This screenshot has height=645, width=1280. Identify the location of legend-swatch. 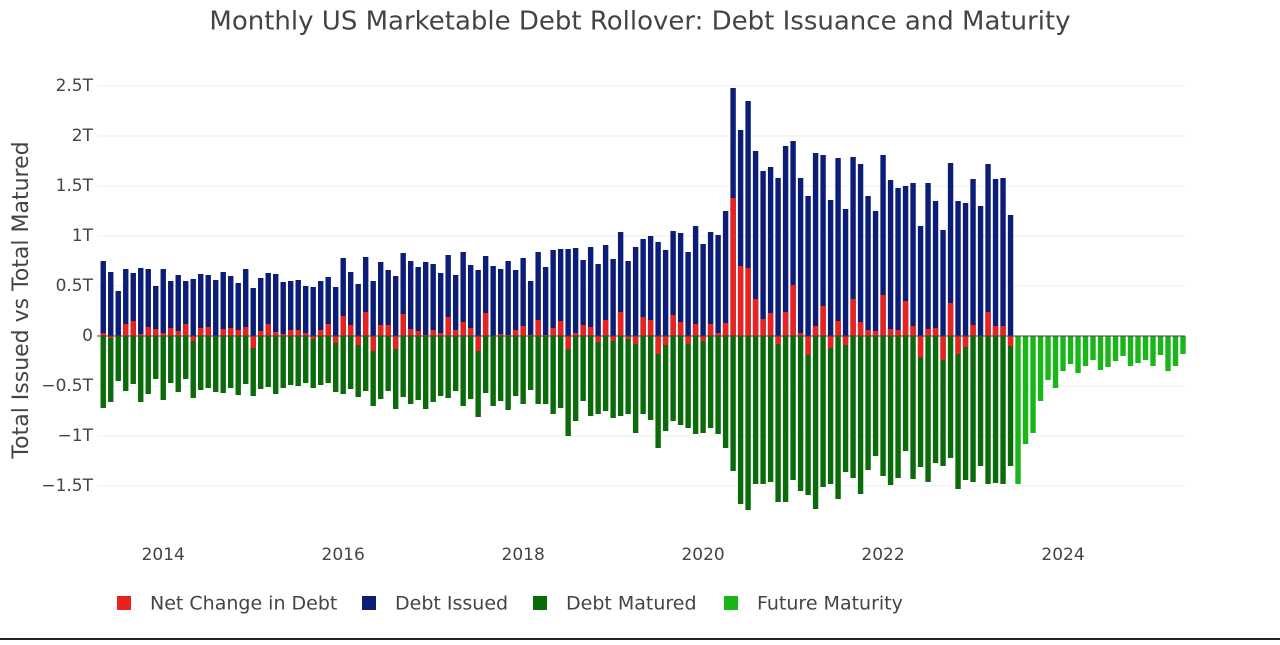
(369, 603).